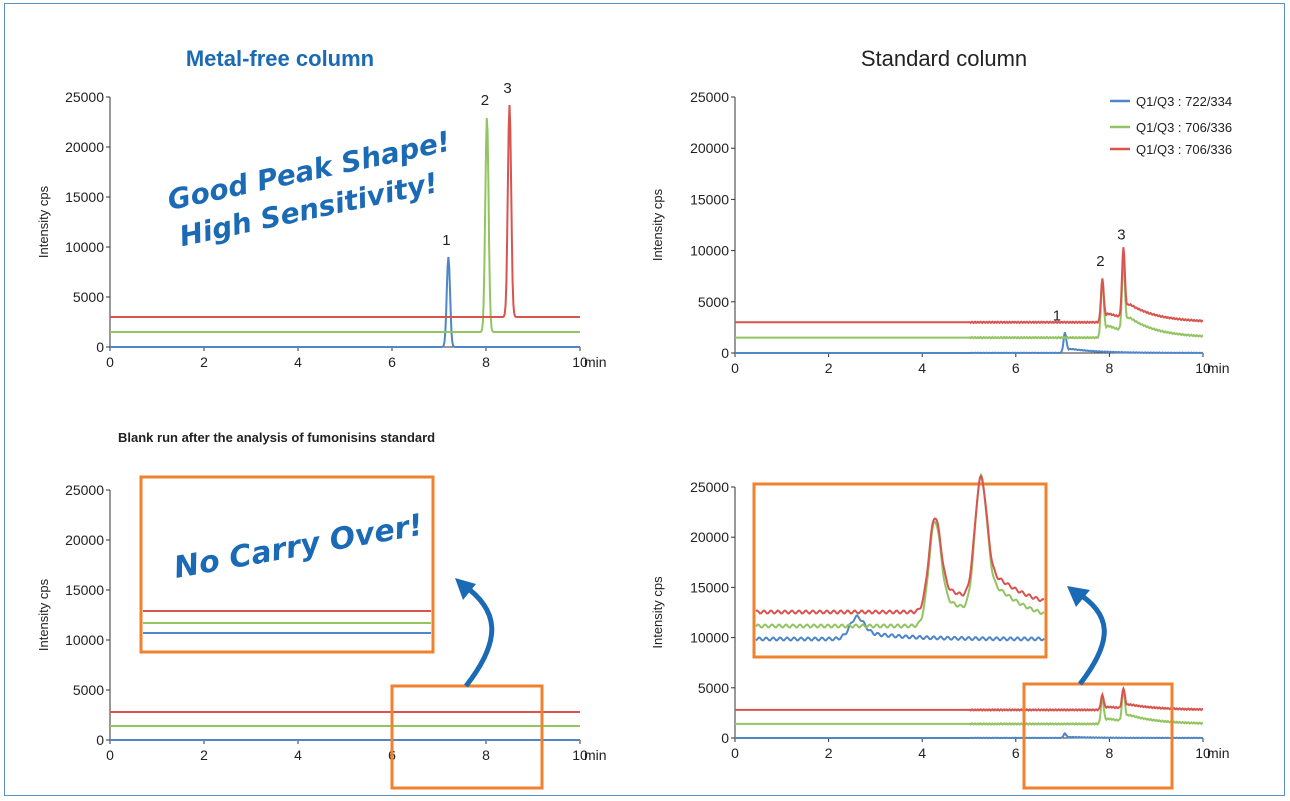 The width and height of the screenshot is (1290, 801). I want to click on legend-item-3: Q1/Q3 : 706/336, so click(1171, 149).